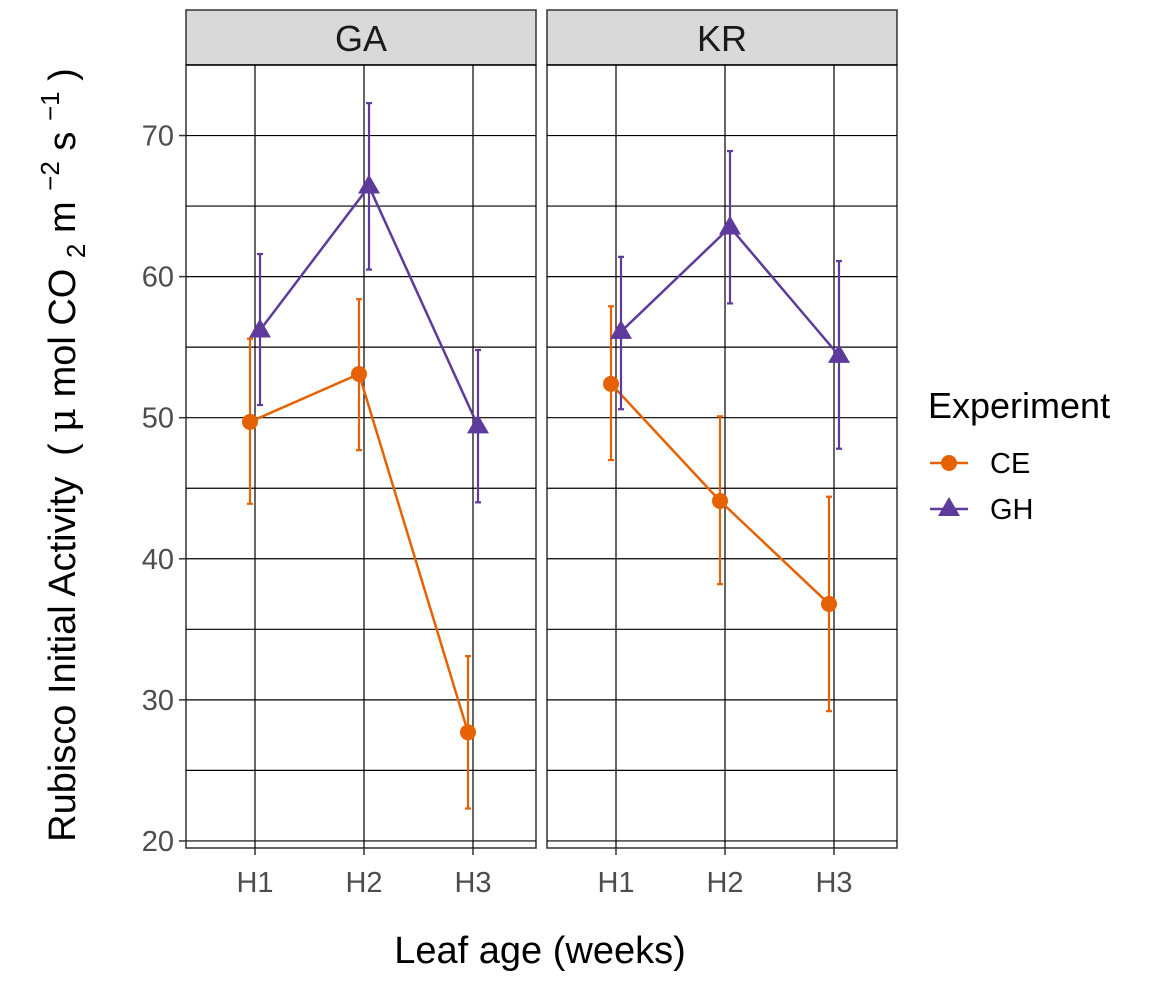  I want to click on y-tick-label: 60, so click(158, 278).